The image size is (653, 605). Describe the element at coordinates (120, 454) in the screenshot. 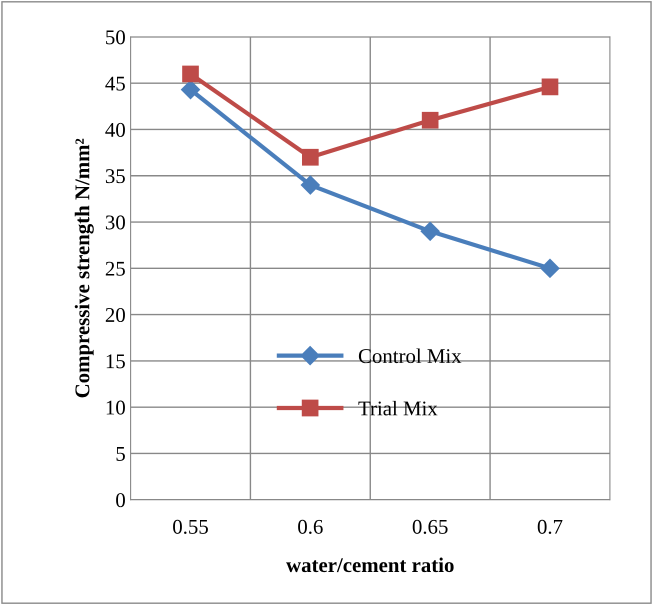

I see `y-tick-label: 5` at that location.